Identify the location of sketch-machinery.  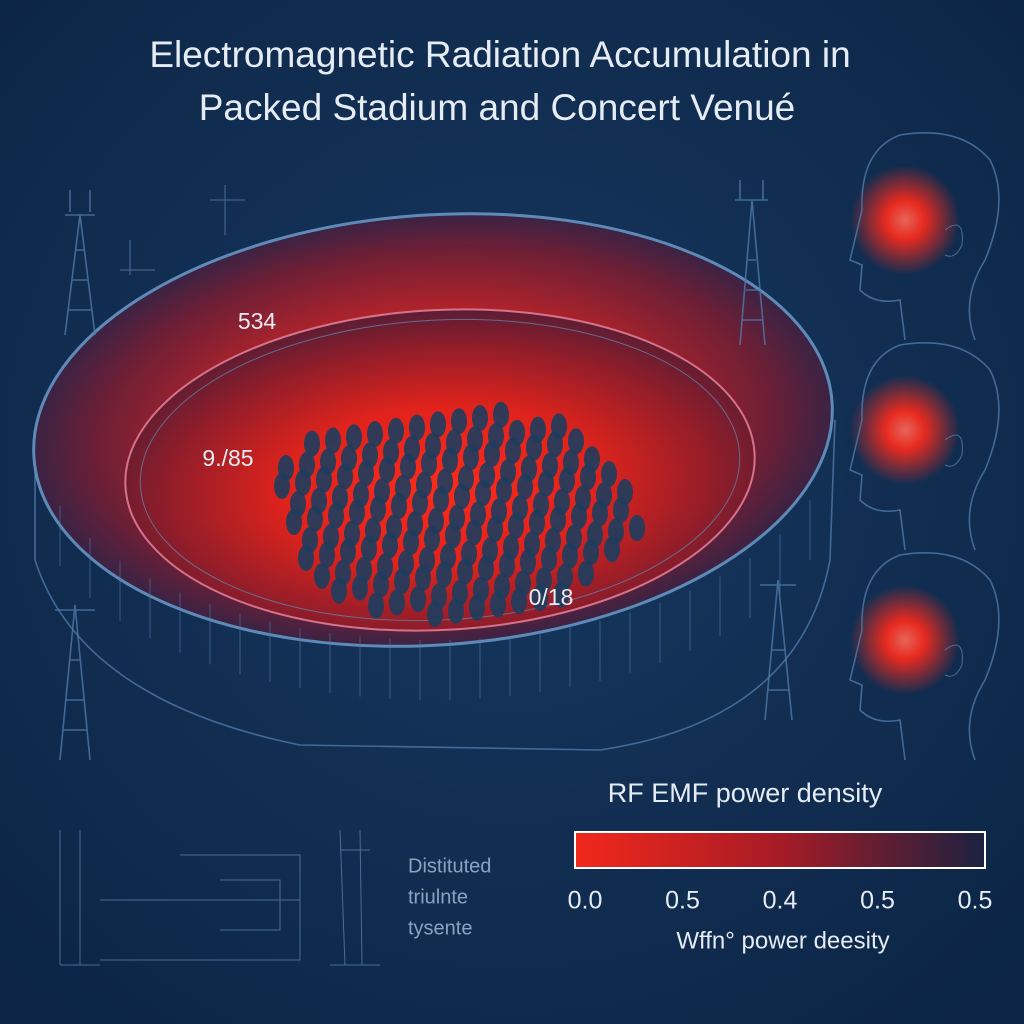
(219, 897).